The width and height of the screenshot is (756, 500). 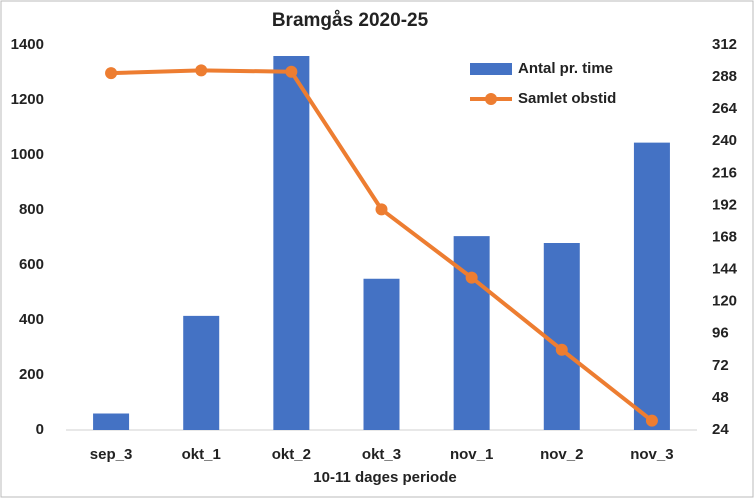 I want to click on y2-tick-label: 96, so click(x=720, y=333).